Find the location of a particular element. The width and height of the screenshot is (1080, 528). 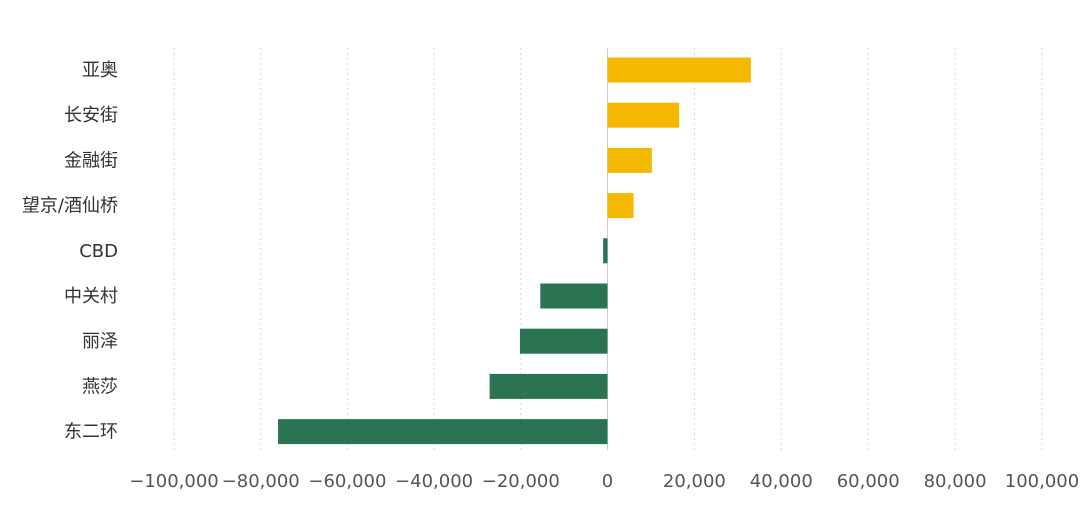

x-tick-label: −60,000 is located at coordinates (347, 481).